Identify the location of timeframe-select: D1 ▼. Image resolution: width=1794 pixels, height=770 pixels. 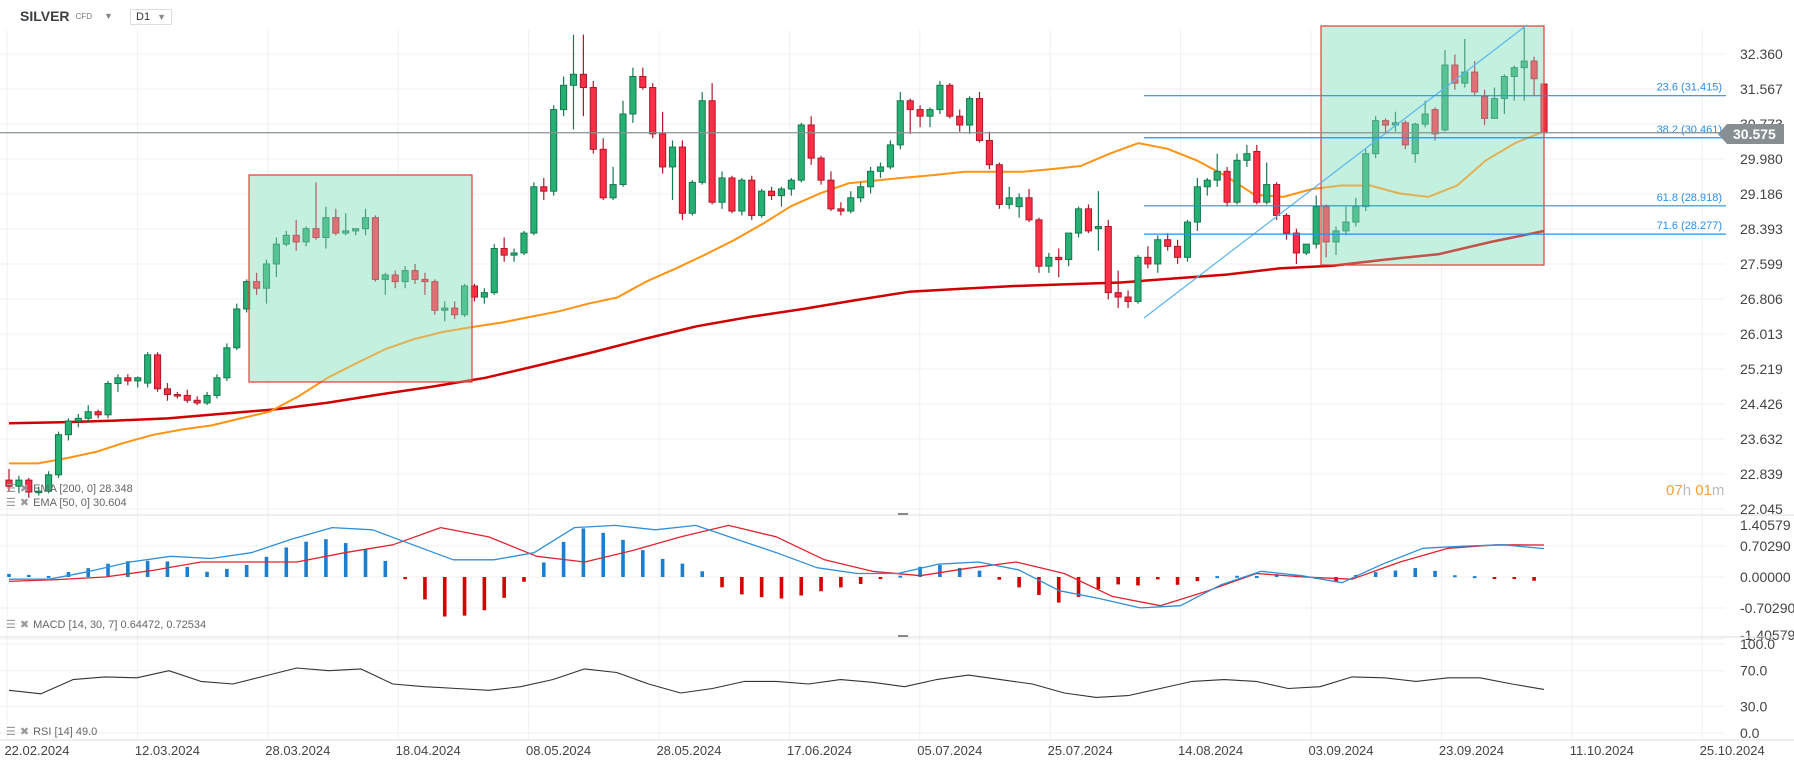
(151, 17).